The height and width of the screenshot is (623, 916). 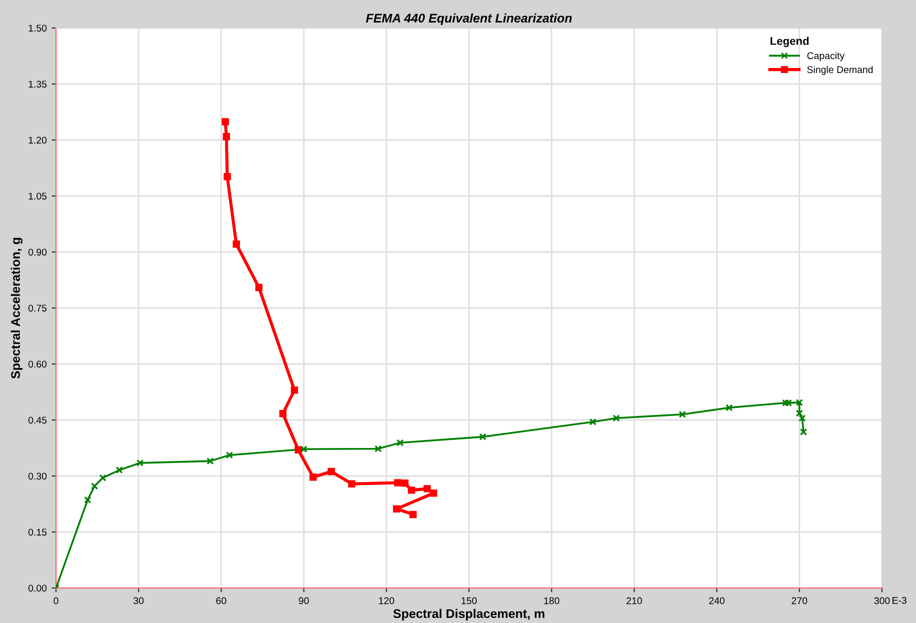 What do you see at coordinates (37, 140) in the screenshot?
I see `y-tick-label: 1.20` at bounding box center [37, 140].